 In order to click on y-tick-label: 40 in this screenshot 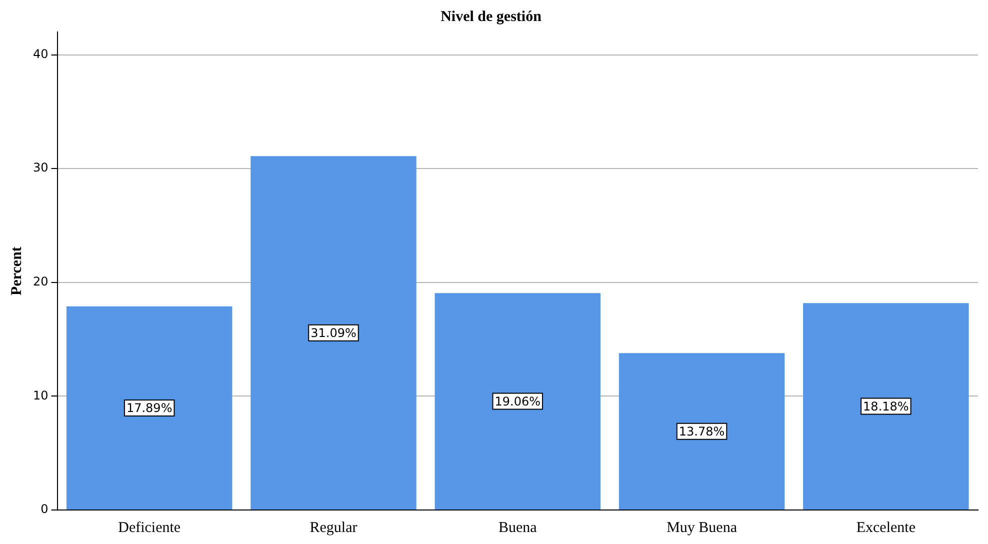, I will do `click(40, 53)`.